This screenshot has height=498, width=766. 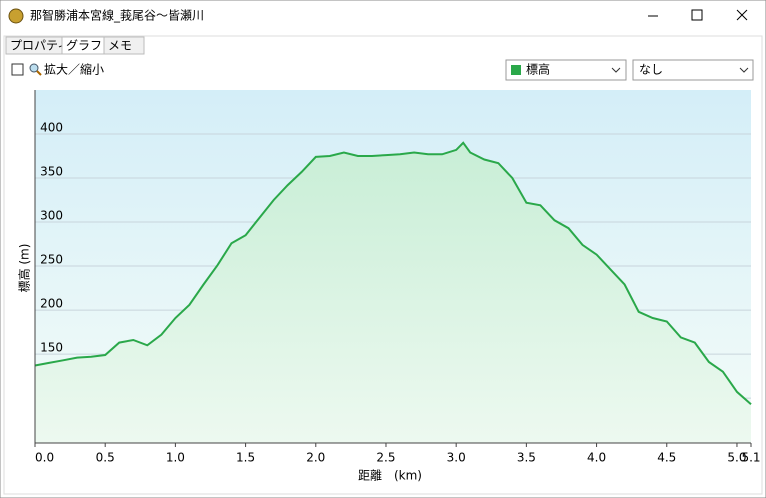 I want to click on y-axis-label: 標高 (m), so click(x=24, y=268).